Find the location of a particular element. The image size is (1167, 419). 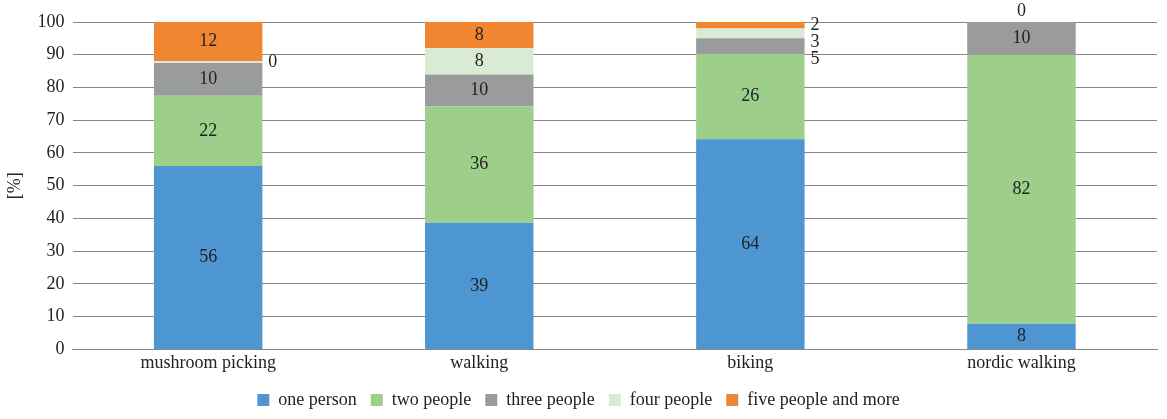

legend-label: five people and more is located at coordinates (823, 398).